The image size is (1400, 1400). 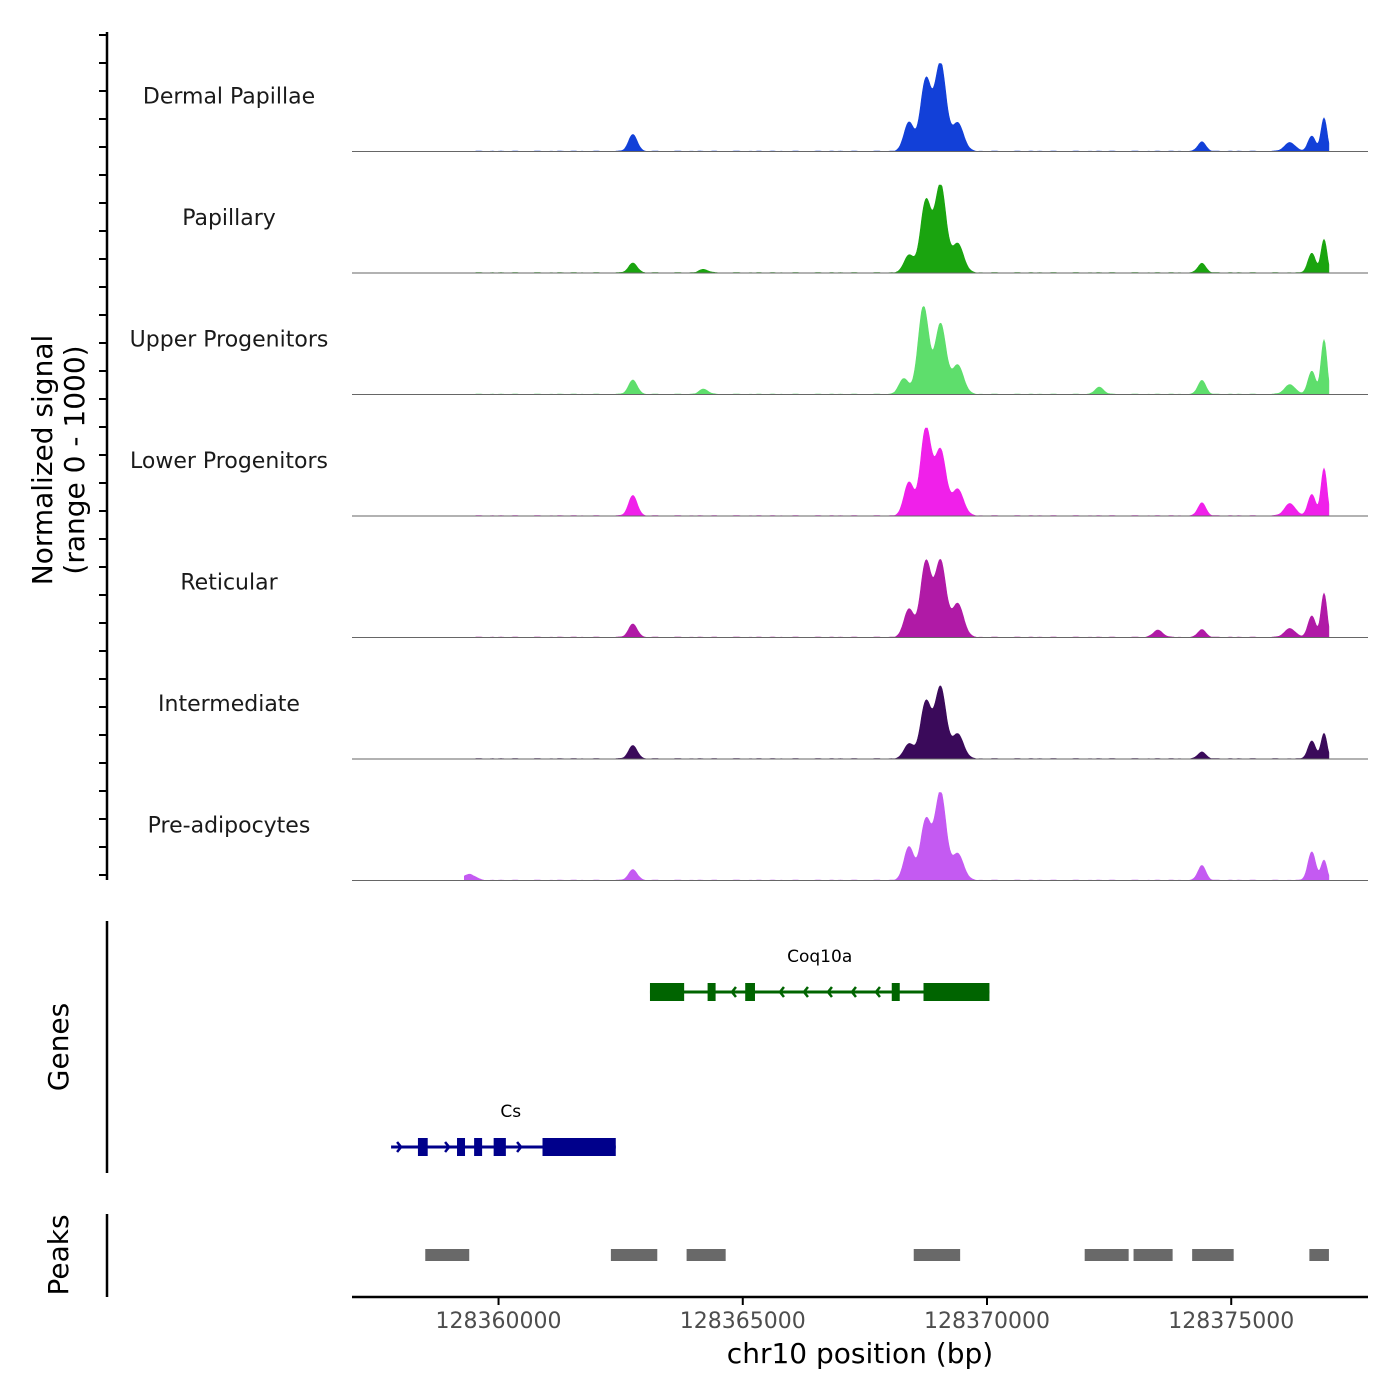 What do you see at coordinates (819, 957) in the screenshot?
I see `gene-name: Coq10a` at bounding box center [819, 957].